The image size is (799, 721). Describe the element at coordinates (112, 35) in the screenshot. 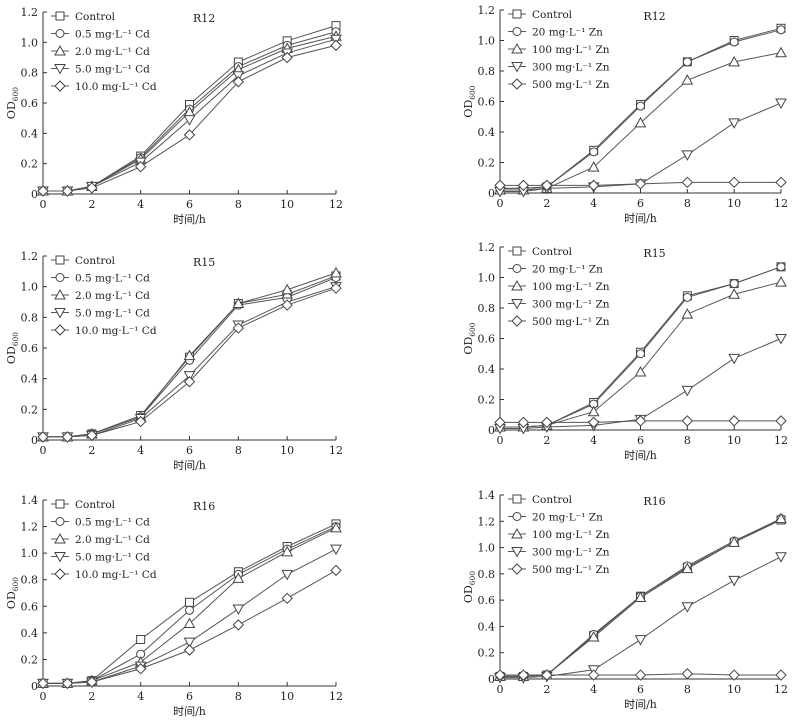

I see `legend-label: 0.5 mg·L⁻¹ Cd` at that location.